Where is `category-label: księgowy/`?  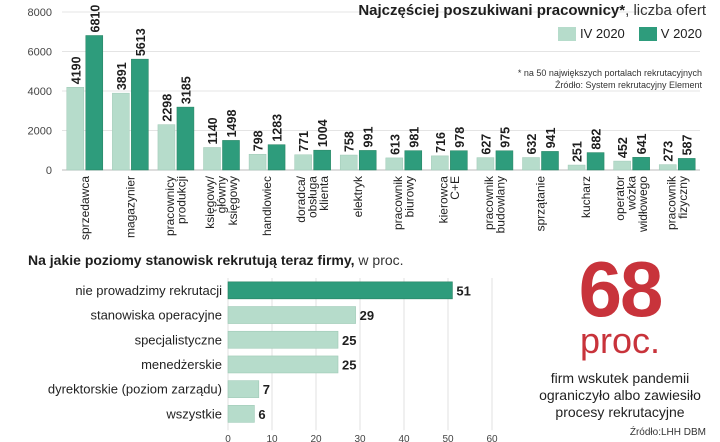
category-label: księgowy/ is located at coordinates (210, 201).